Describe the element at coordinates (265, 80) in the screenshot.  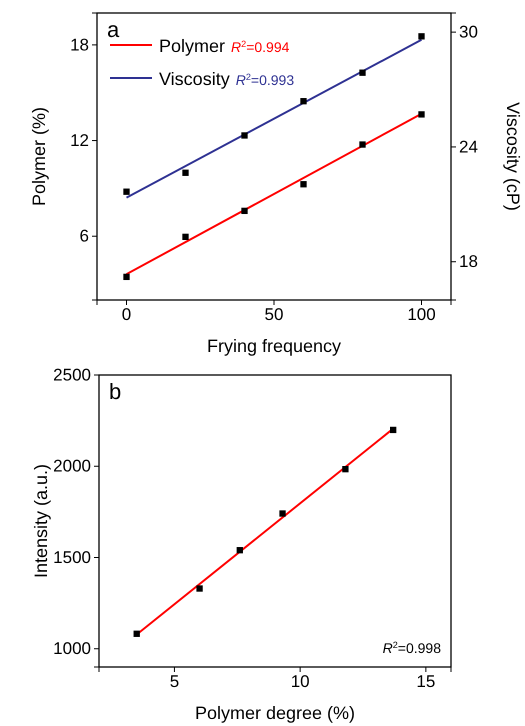
I see `annotation: R$^{2}$=0.993` at that location.